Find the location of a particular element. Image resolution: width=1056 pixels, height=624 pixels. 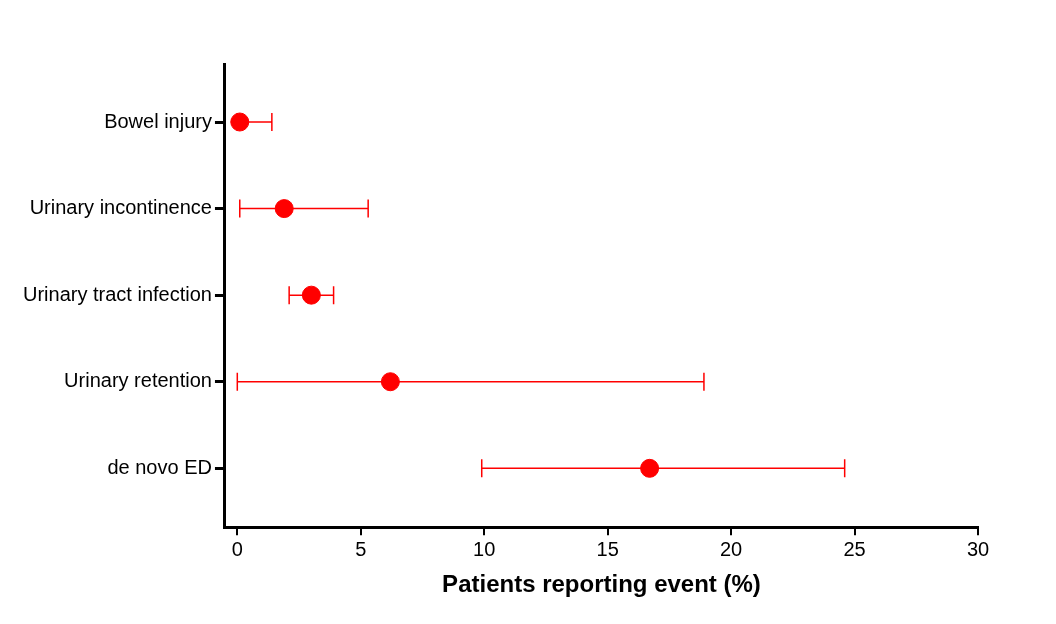

y-tick-label: Urinary retention is located at coordinates (138, 380).